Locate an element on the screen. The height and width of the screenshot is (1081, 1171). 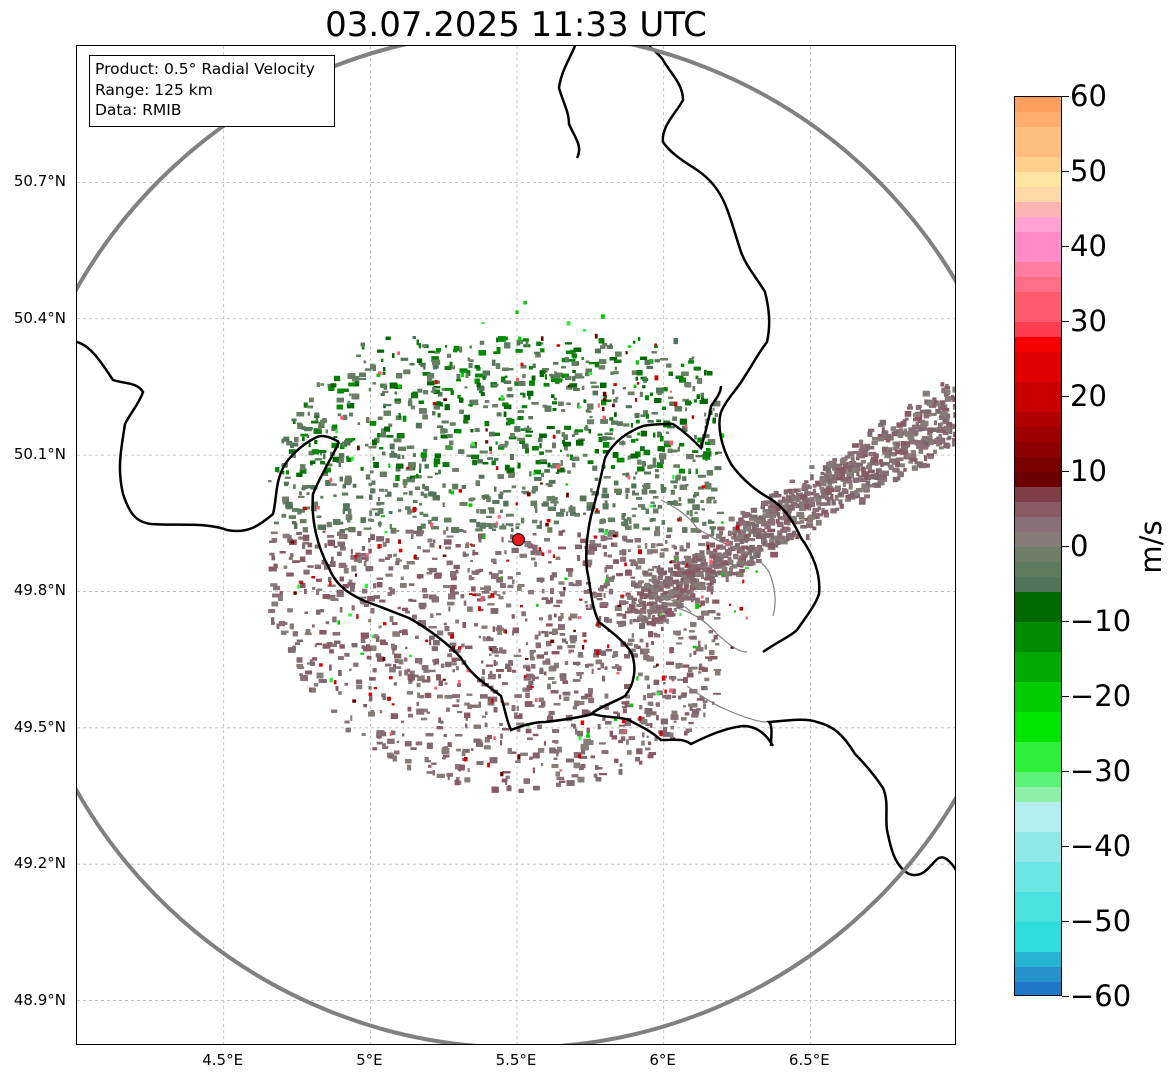
colorbar-tick-label: −30 is located at coordinates (1101, 771).